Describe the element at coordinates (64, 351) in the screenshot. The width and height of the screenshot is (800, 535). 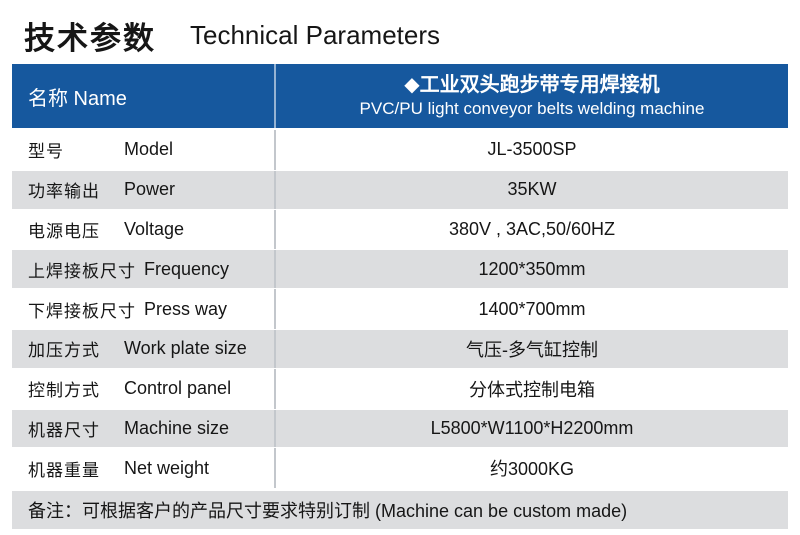
I see `param-label-zh: 加压方式` at that location.